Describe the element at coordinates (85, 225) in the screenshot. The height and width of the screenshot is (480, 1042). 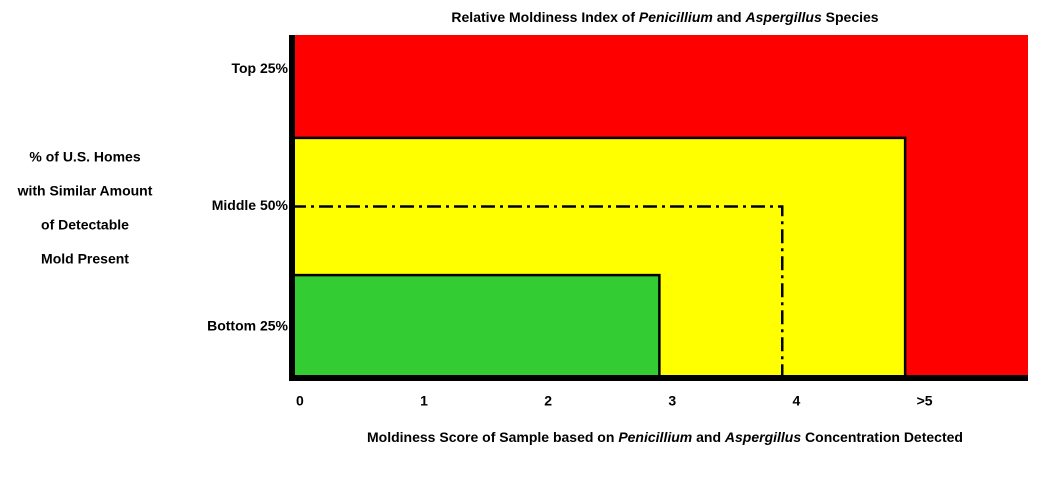
I see `y-axis-label: of Detectable` at that location.